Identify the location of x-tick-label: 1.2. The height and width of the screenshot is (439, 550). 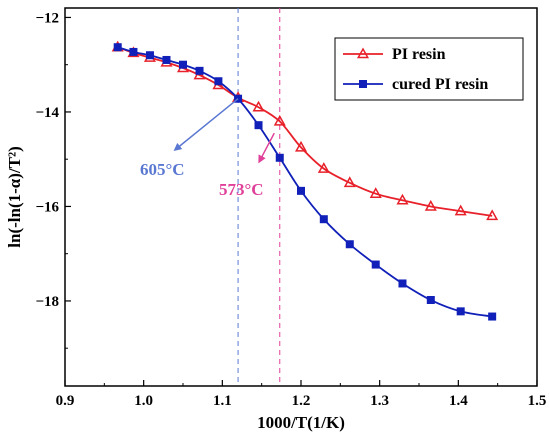
(301, 401).